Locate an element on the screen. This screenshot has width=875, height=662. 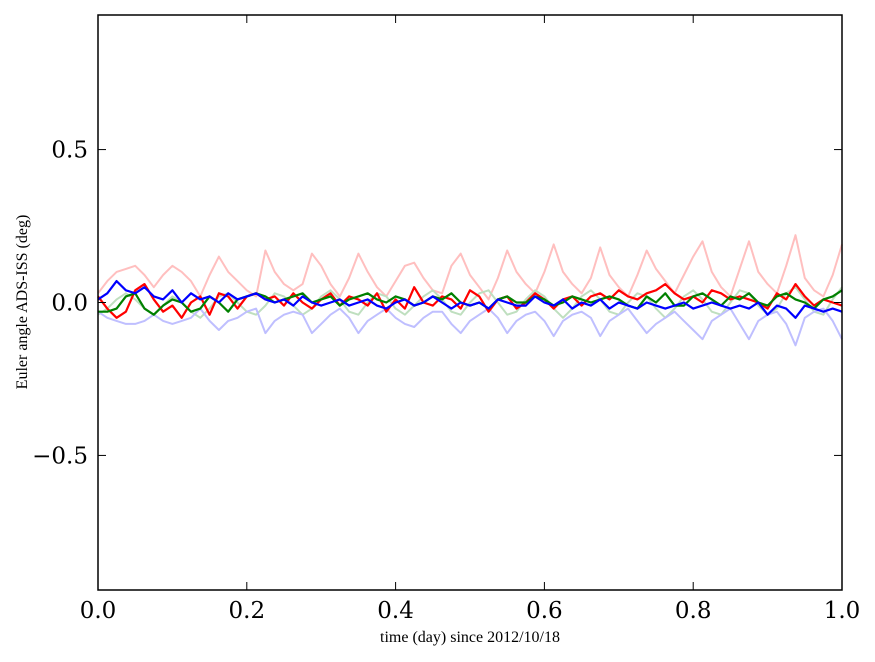
y-tick-label: 0.5 is located at coordinates (69, 151).